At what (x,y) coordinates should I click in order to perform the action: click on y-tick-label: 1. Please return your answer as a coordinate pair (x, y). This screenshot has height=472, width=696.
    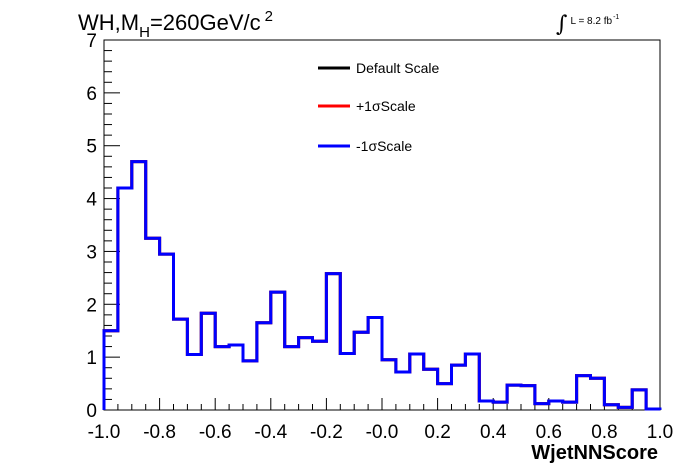
    Looking at the image, I should click on (91, 358).